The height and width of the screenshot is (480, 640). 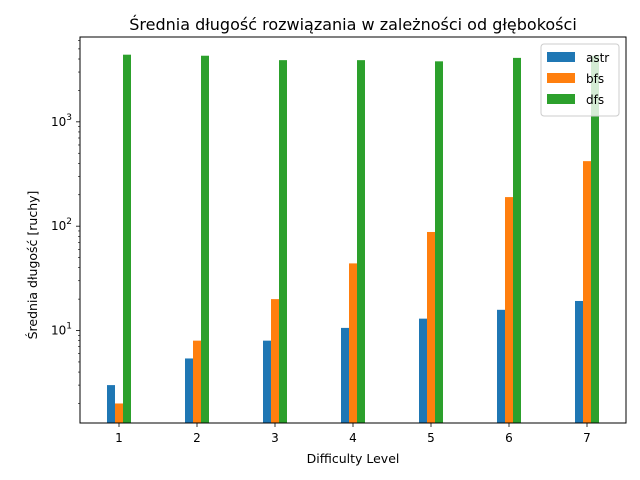 I want to click on y-axis-ticks: 10¹ 10² 10³, so click(x=65, y=222).